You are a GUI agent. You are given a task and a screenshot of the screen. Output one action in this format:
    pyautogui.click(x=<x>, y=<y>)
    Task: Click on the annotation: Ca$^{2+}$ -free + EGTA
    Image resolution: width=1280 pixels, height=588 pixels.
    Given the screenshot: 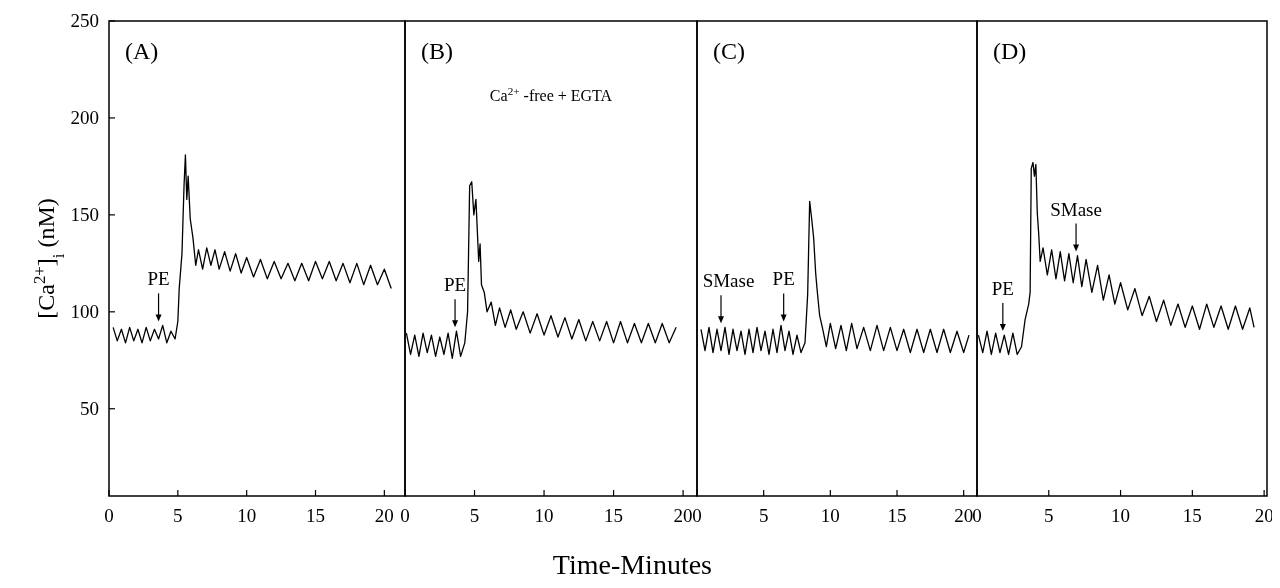 What is the action you would take?
    pyautogui.click(x=551, y=94)
    